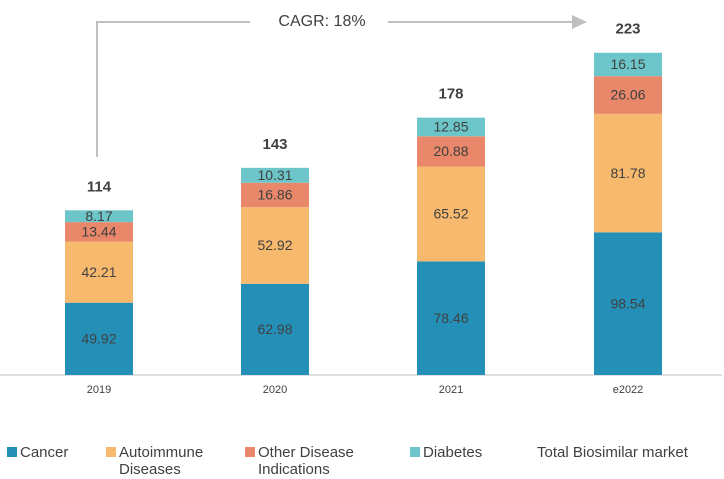 This screenshot has width=724, height=479. I want to click on arrow-head, so click(579, 22).